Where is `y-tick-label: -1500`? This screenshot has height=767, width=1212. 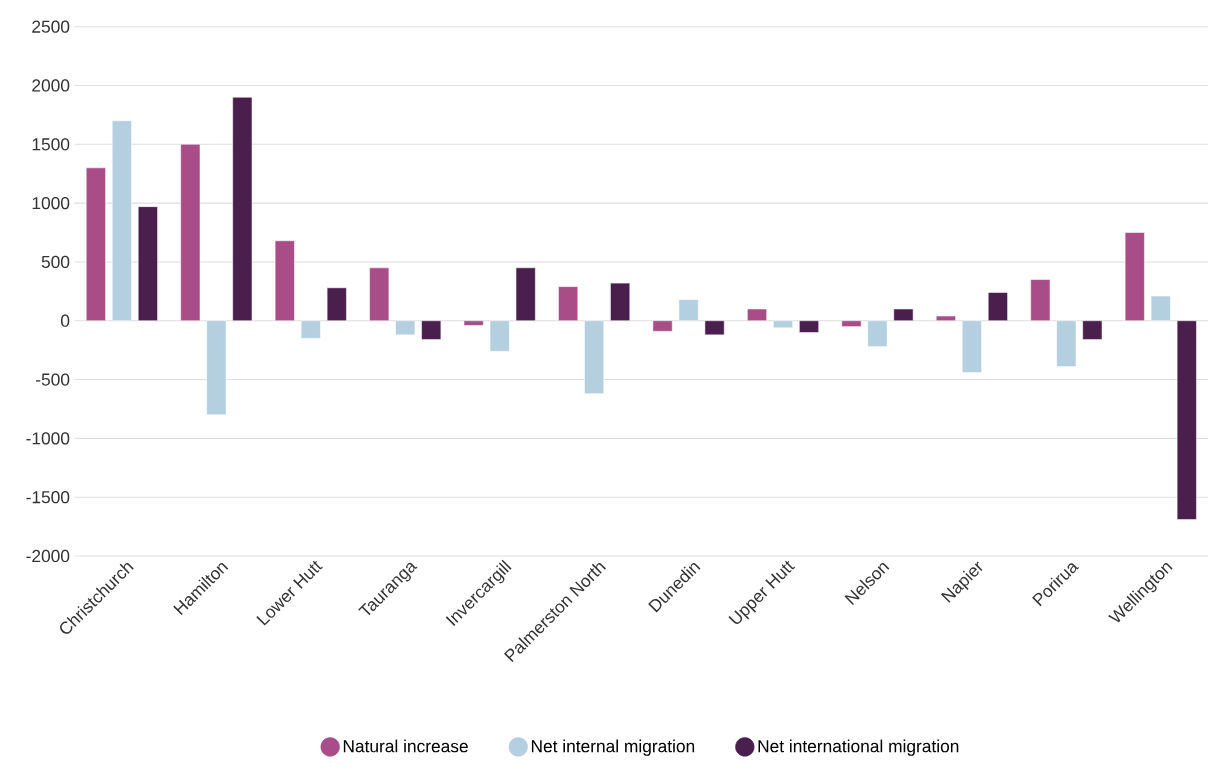
y-tick-label: -1500 is located at coordinates (48, 497).